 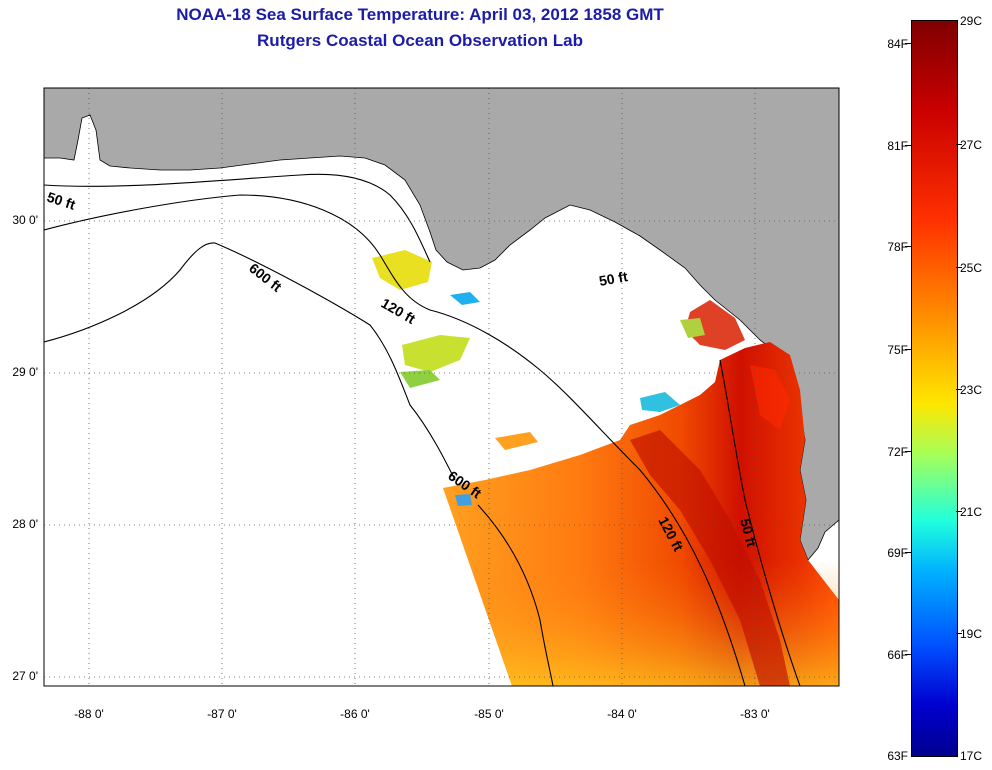 What do you see at coordinates (465, 298) in the screenshot?
I see `sst-patch-blue` at bounding box center [465, 298].